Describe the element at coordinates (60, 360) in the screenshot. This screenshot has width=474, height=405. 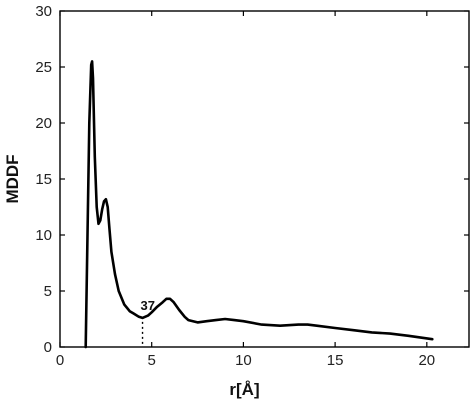
I see `x-tick-label: 0` at that location.